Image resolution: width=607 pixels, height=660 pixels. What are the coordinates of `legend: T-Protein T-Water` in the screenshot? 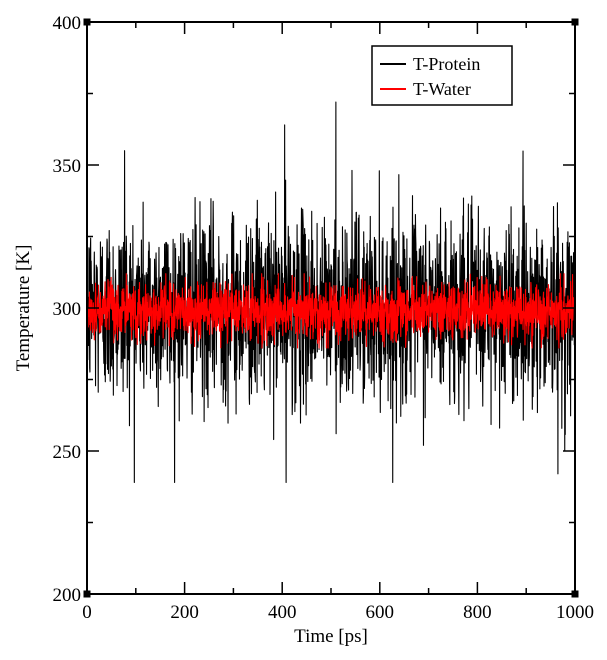 It's located at (442, 75).